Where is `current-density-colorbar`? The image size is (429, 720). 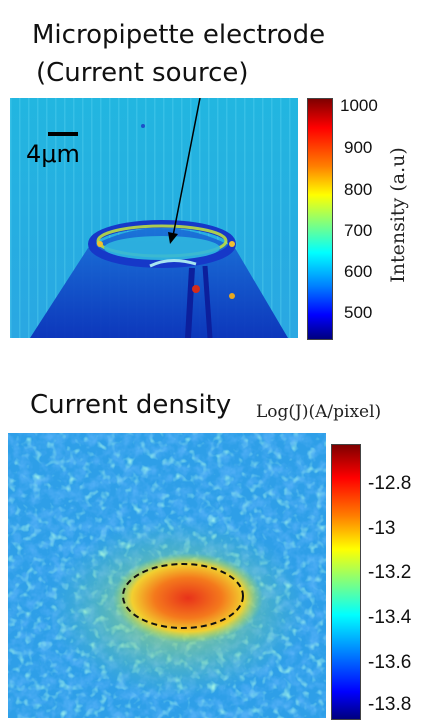 current-density-colorbar is located at coordinates (346, 582).